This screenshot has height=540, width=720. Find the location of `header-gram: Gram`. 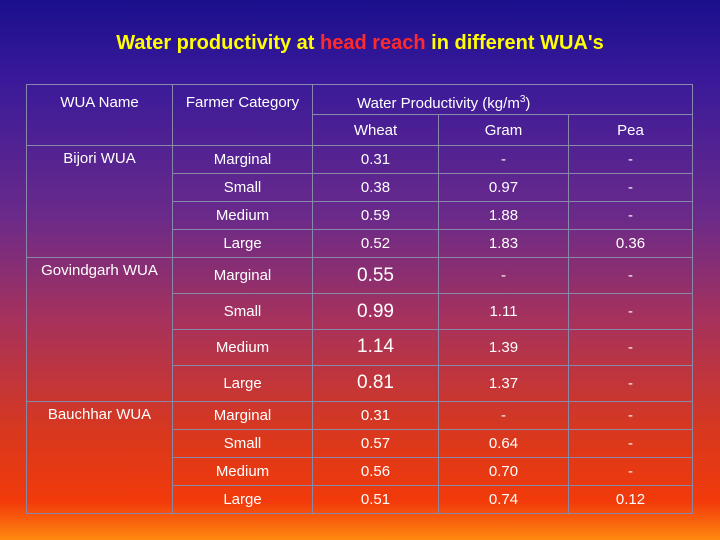

header-gram: Gram is located at coordinates (503, 130).